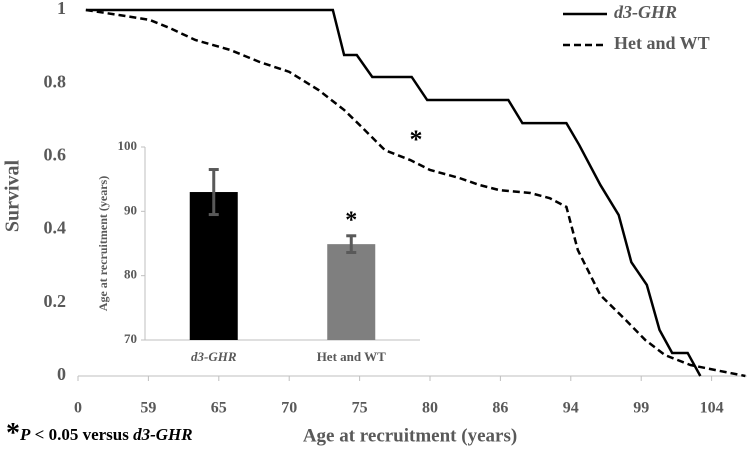 The height and width of the screenshot is (449, 753). I want to click on inset-x-tick-label: Het and WT, so click(351, 356).